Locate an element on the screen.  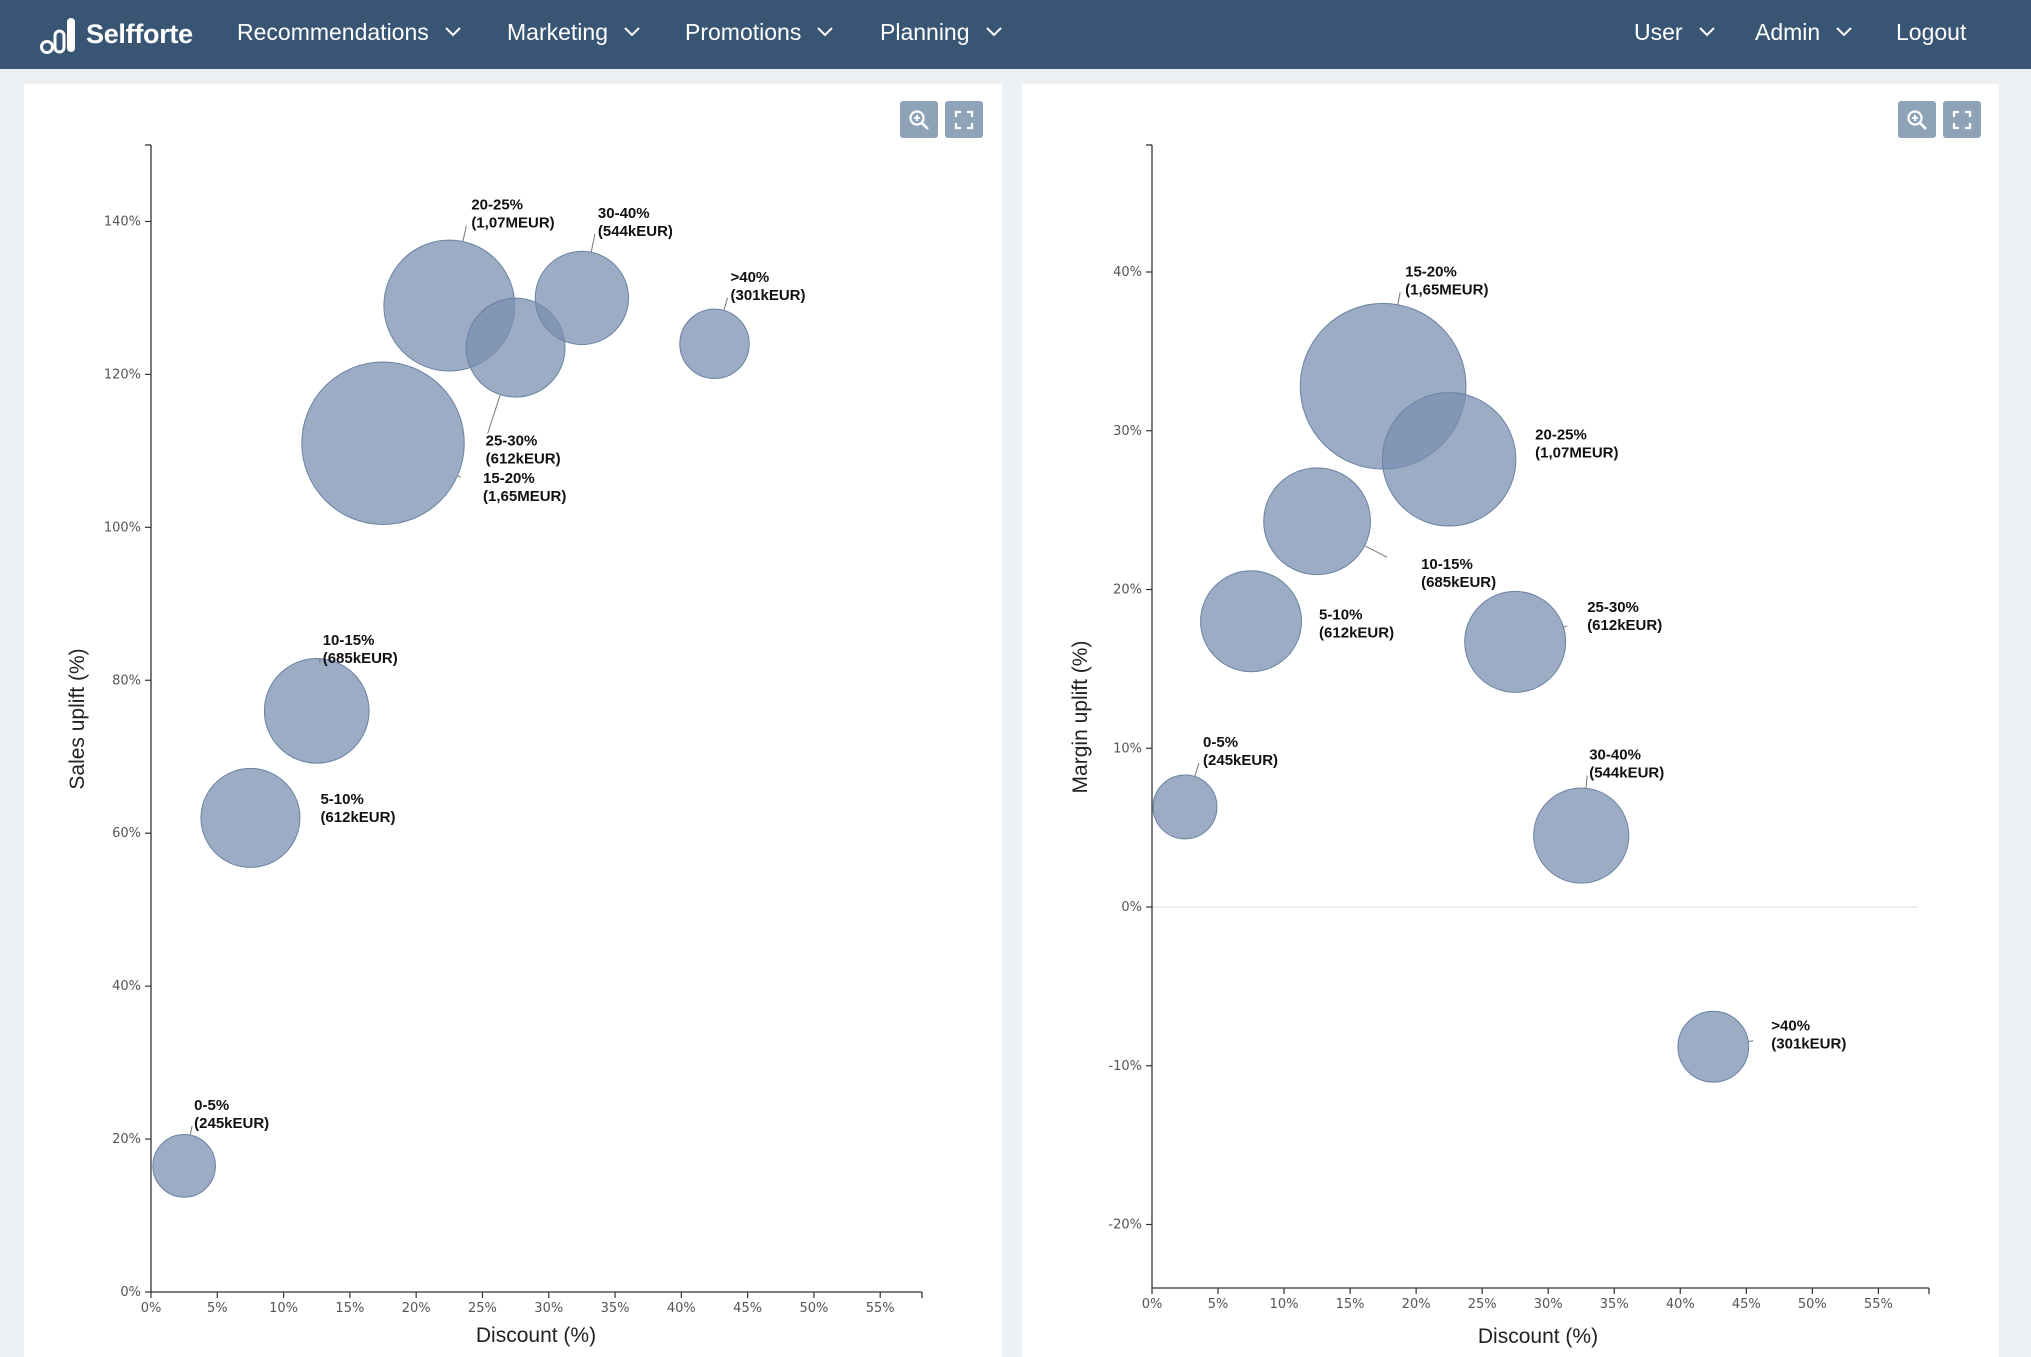
y-tick-label: 60% is located at coordinates (126, 833).